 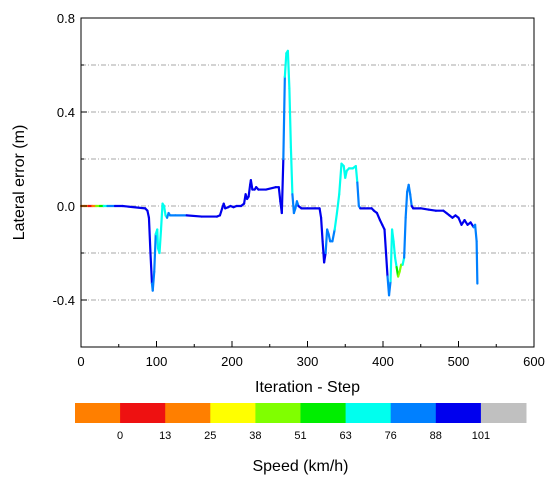 What do you see at coordinates (70, 179) in the screenshot?
I see `y-ticks: -0.4 0.0 0.4 0.8` at bounding box center [70, 179].